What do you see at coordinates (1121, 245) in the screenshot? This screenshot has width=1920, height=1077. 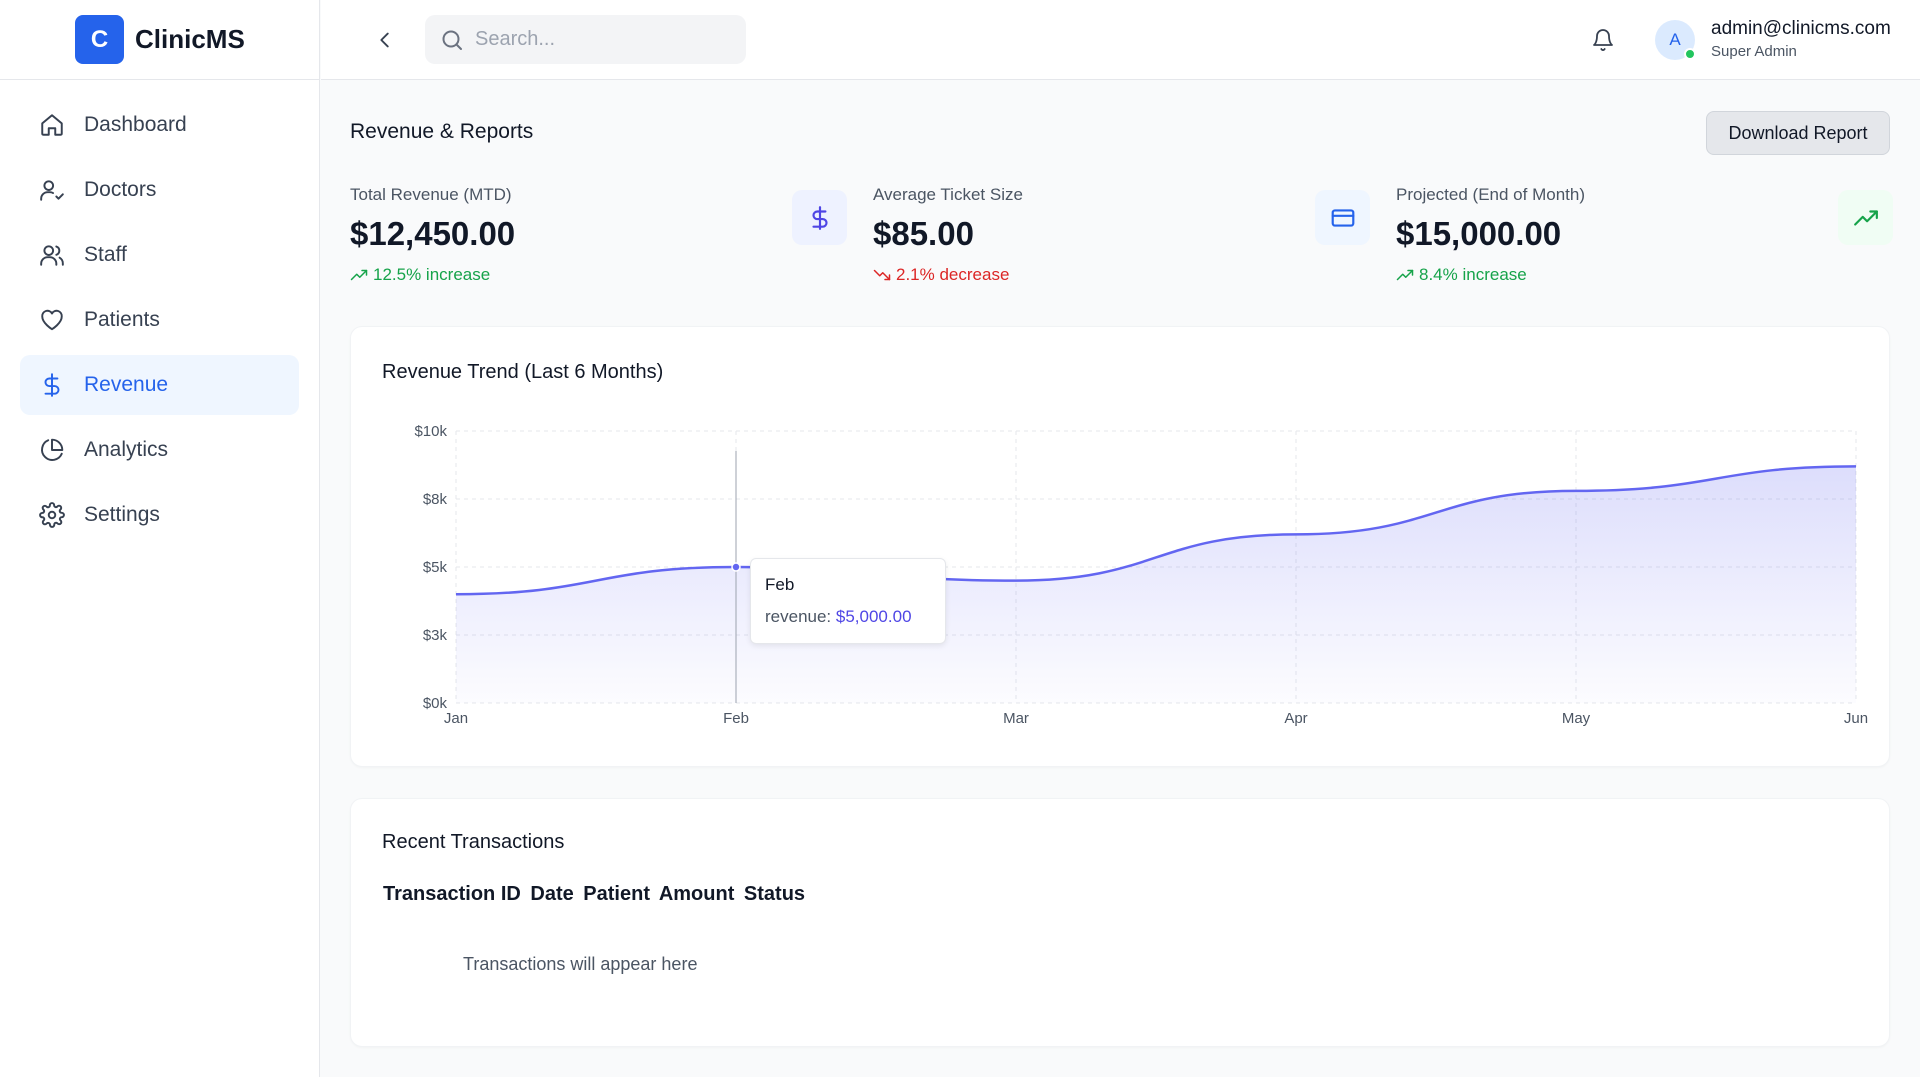 I see `stat-card-average-ticket: Average Ticket Size $85.00 2.1% decrease` at bounding box center [1121, 245].